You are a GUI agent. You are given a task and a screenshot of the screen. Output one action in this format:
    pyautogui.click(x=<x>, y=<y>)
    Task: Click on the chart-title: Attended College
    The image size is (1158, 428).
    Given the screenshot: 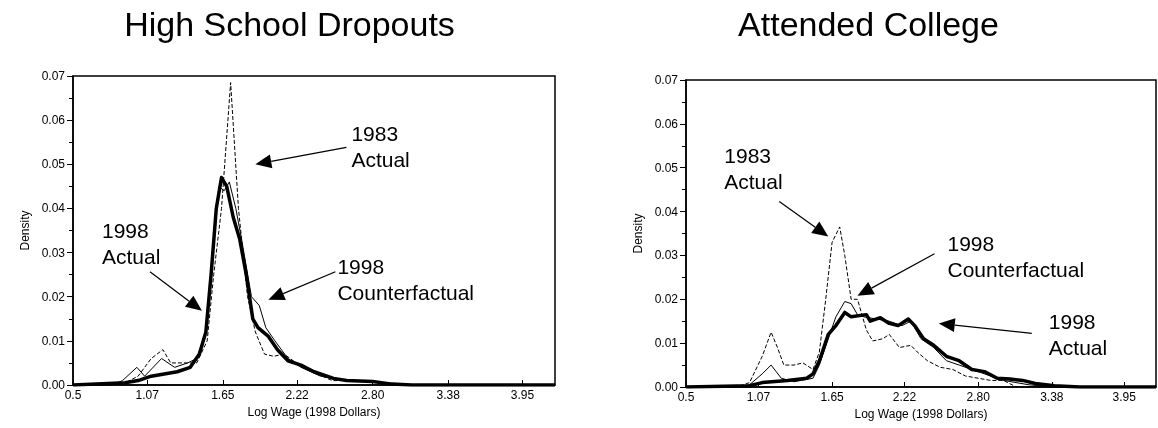 What is the action you would take?
    pyautogui.click(x=868, y=24)
    